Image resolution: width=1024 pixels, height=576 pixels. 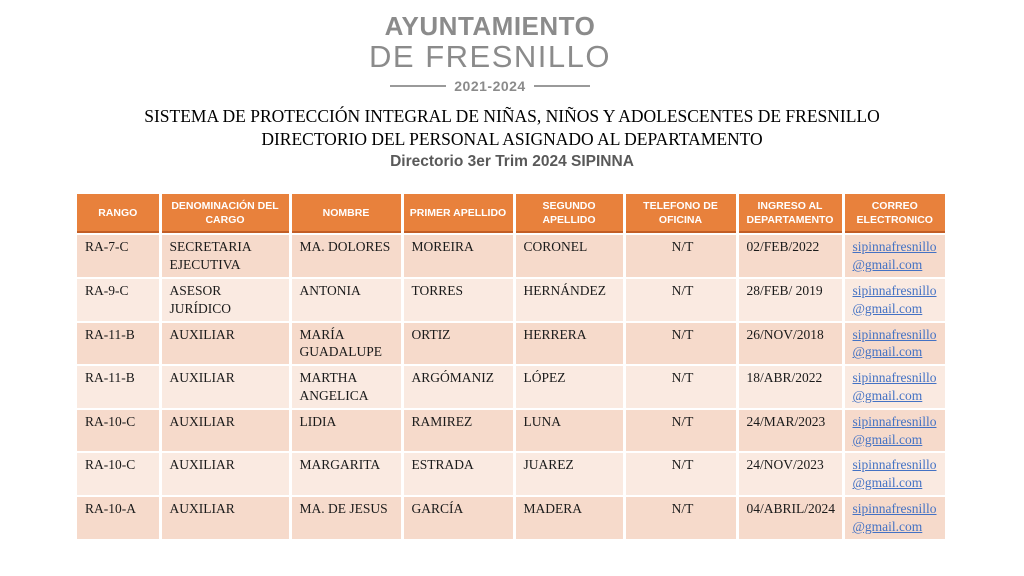 What do you see at coordinates (119, 517) in the screenshot?
I see `cell-rango: RA-10-A` at bounding box center [119, 517].